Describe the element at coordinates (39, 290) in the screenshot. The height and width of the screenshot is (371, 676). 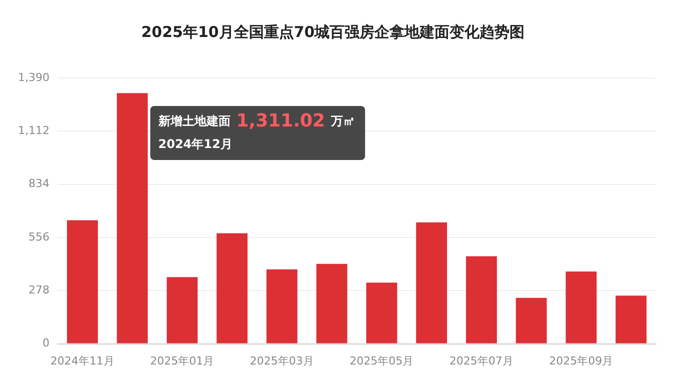
I see `y-tick-label: 278` at that location.